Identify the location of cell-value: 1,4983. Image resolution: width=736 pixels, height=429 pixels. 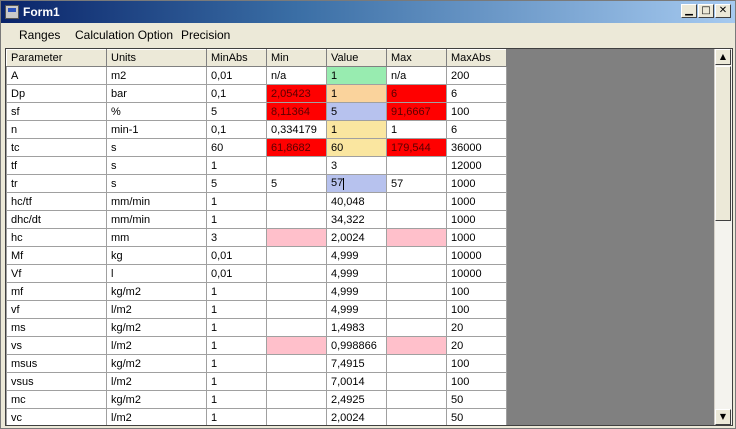
(356, 327).